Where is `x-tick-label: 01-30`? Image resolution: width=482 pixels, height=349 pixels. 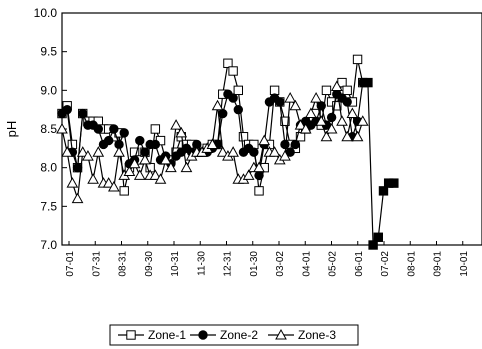 x-tick-label: 01-30 is located at coordinates (254, 264).